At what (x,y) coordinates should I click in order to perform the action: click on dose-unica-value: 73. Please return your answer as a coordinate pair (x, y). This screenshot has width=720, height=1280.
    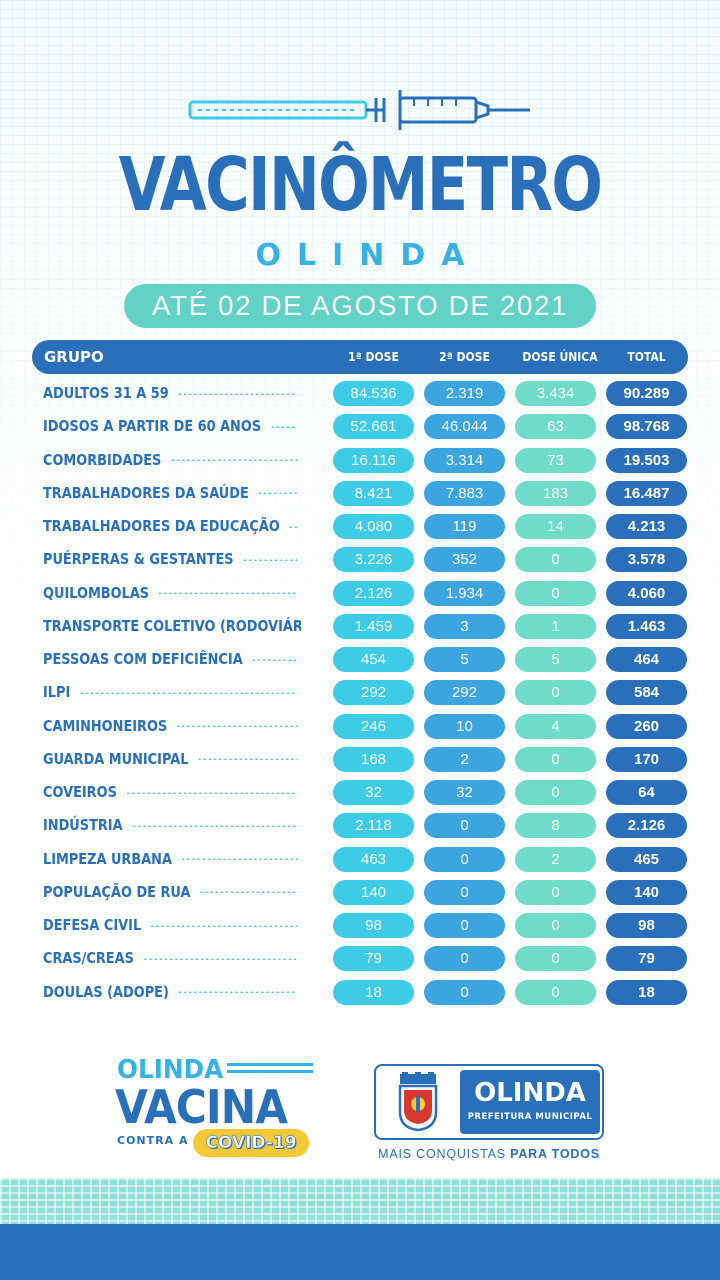
    Looking at the image, I should click on (555, 460).